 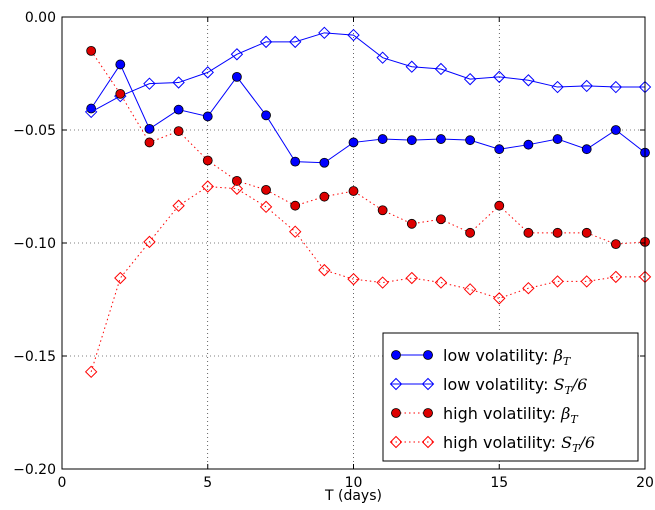 I want to click on legend-item: high volatility: ST/6, so click(x=492, y=444).